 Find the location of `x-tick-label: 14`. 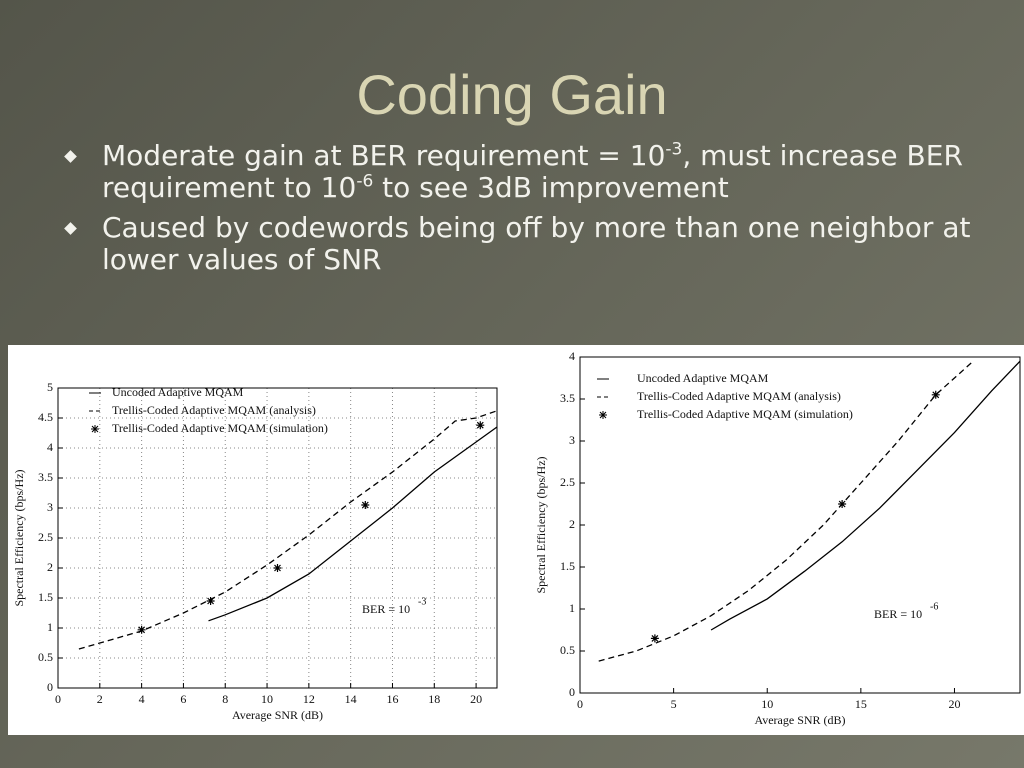

x-tick-label: 14 is located at coordinates (351, 699).